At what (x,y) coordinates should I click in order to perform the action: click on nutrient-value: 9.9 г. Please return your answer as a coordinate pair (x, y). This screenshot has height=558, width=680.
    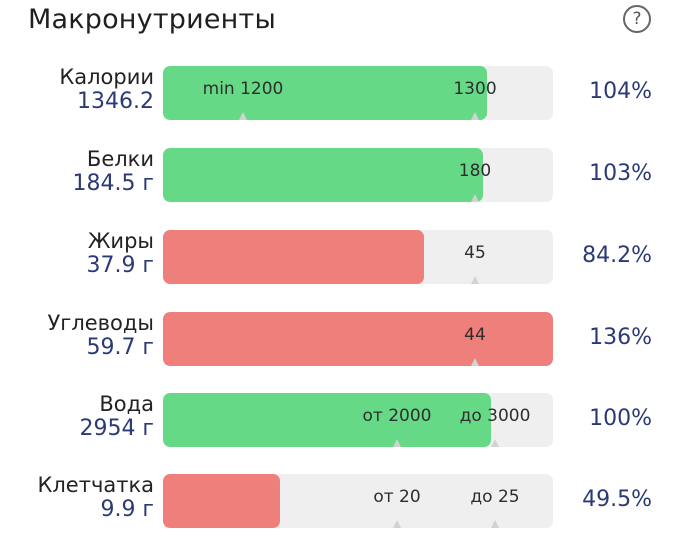
    Looking at the image, I should click on (127, 509).